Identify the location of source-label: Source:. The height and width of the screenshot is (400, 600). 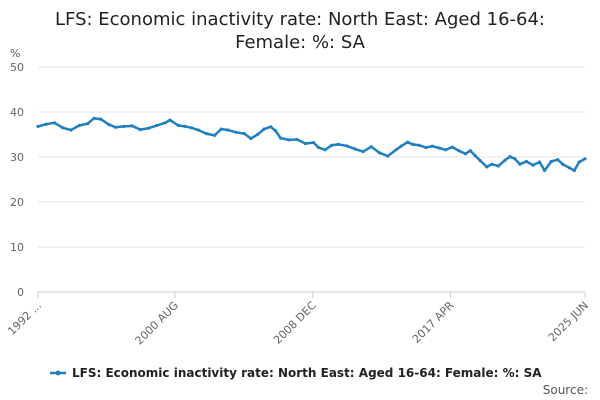
(565, 390).